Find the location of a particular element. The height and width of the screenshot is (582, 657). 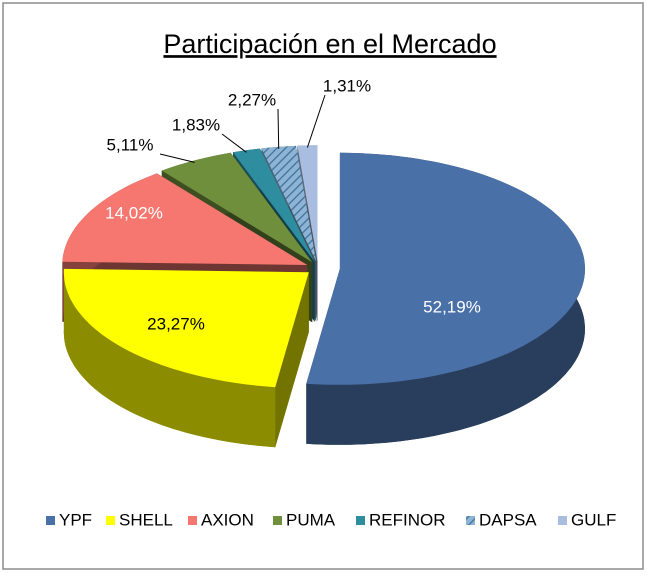

data-label: 52,19% is located at coordinates (452, 306).